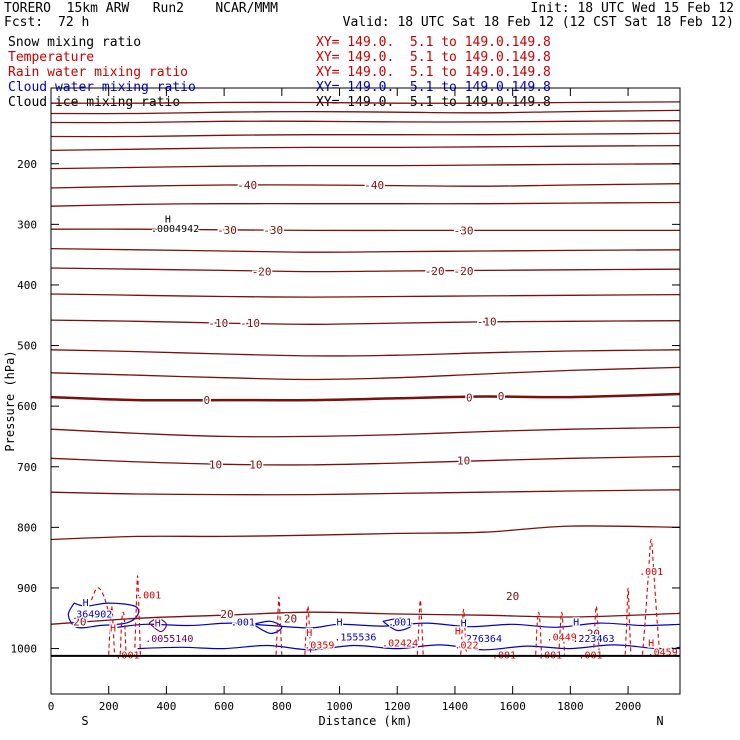  What do you see at coordinates (79, 621) in the screenshot?
I see `temperature-label-17: 20` at bounding box center [79, 621].